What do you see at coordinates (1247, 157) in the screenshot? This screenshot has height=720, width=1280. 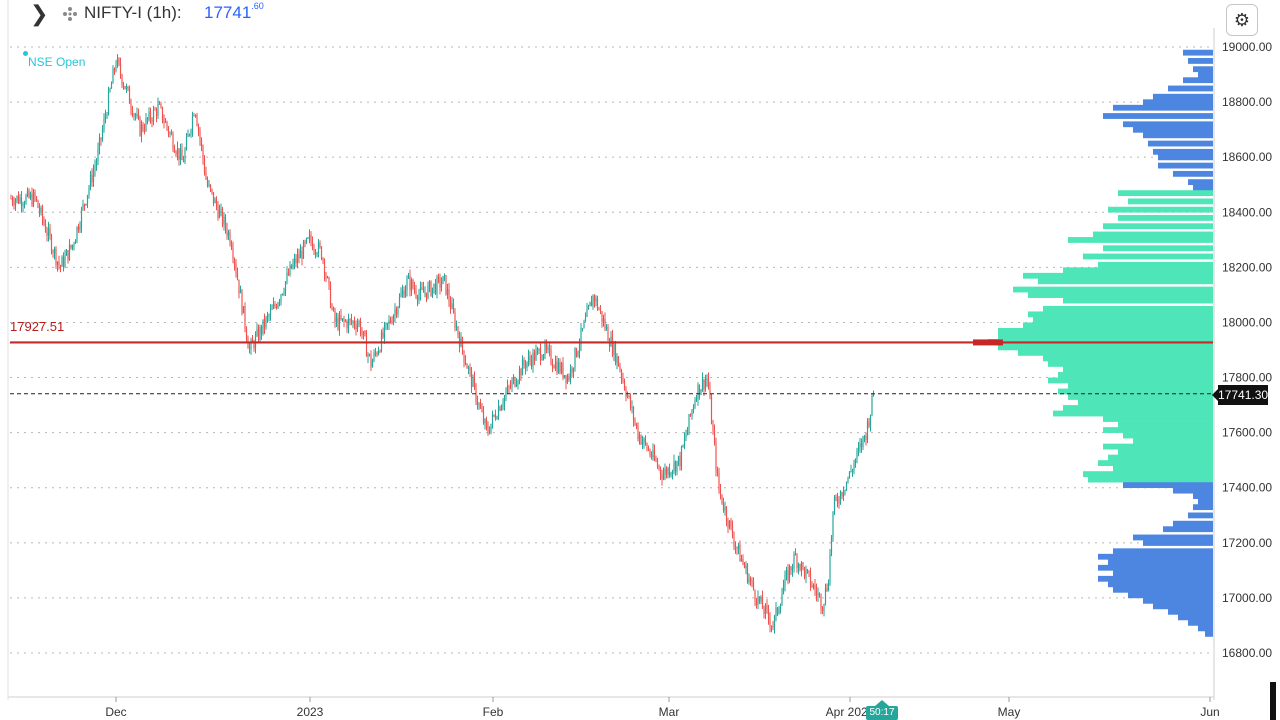 I see `y-tick-label: 18600.00` at bounding box center [1247, 157].